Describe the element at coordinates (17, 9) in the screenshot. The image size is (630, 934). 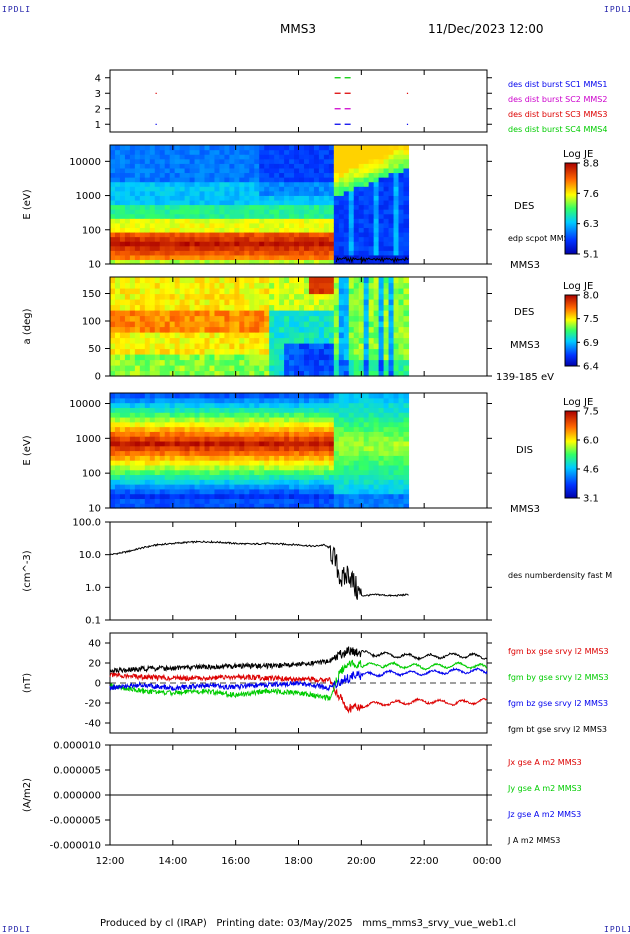
I see `corner-label-top-left: IPDLI` at that location.